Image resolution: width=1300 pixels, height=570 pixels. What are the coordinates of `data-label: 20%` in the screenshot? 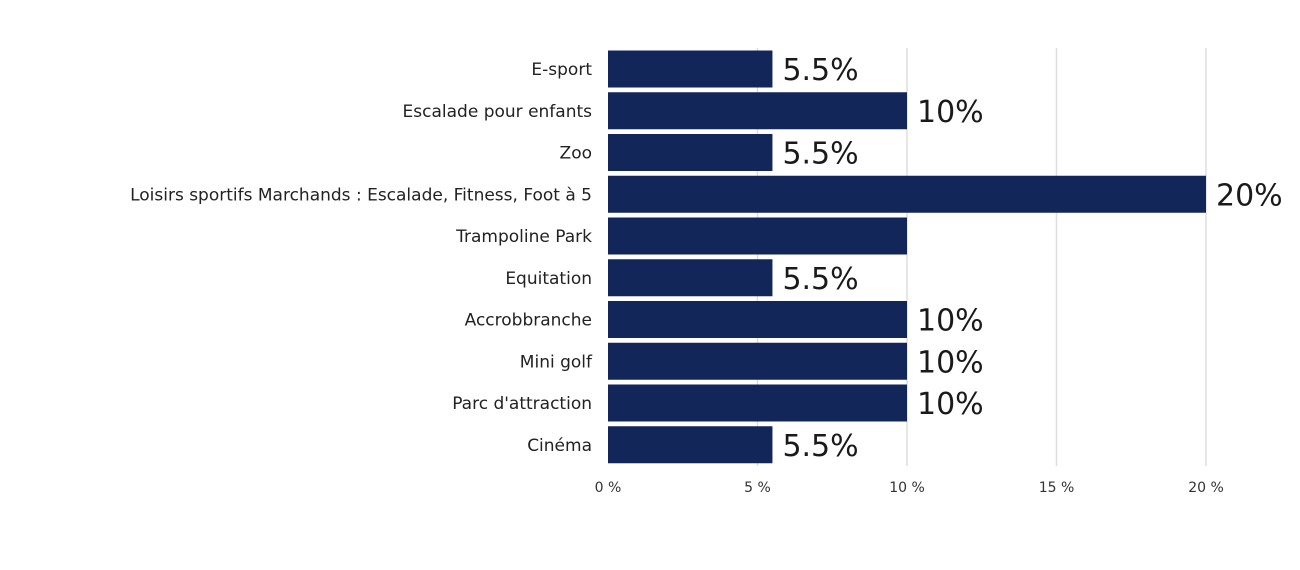 It's located at (1249, 195).